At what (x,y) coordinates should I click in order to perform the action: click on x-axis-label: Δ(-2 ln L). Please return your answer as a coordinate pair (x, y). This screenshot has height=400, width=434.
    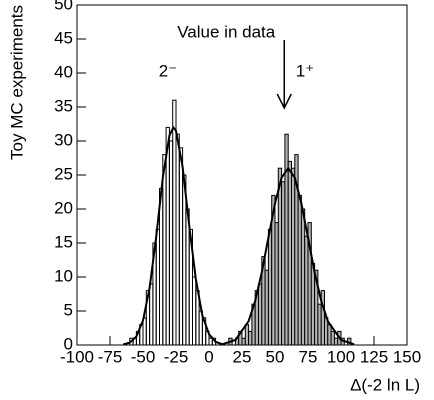
    Looking at the image, I should click on (385, 384).